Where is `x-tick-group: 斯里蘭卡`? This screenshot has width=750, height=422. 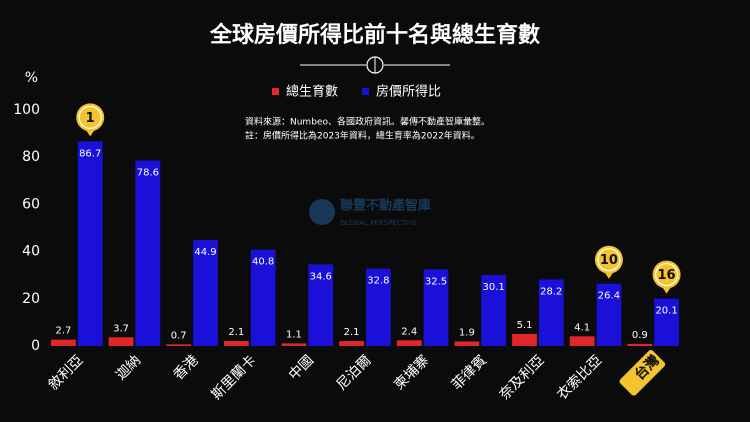 x-tick-group: 斯里蘭卡 is located at coordinates (233, 377).